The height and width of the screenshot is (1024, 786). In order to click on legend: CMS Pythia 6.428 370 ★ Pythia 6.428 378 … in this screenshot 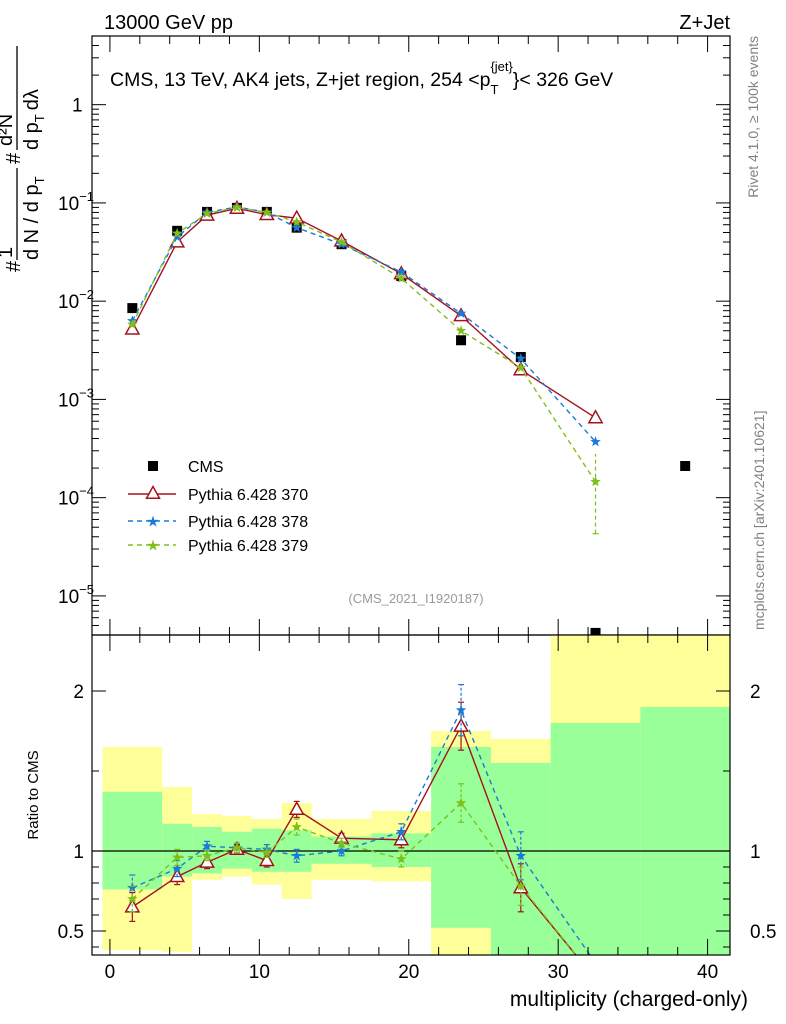, I will do `click(218, 507)`.